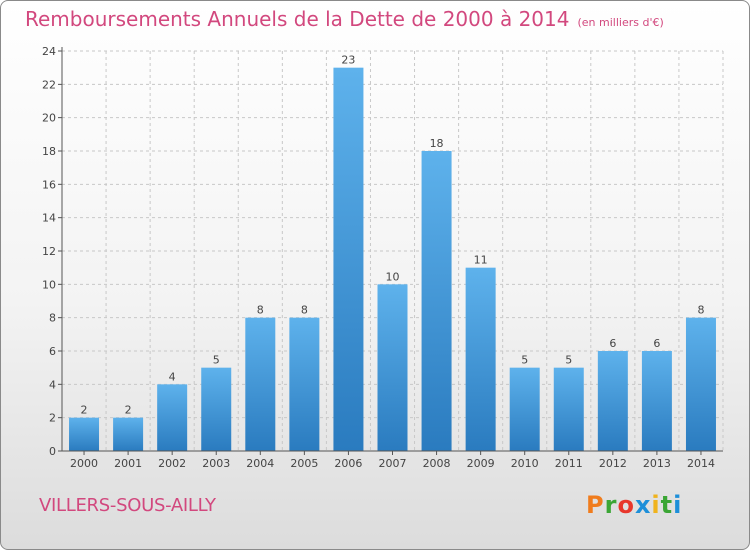 The height and width of the screenshot is (550, 750). What do you see at coordinates (216, 409) in the screenshot?
I see `bar-2003` at bounding box center [216, 409].